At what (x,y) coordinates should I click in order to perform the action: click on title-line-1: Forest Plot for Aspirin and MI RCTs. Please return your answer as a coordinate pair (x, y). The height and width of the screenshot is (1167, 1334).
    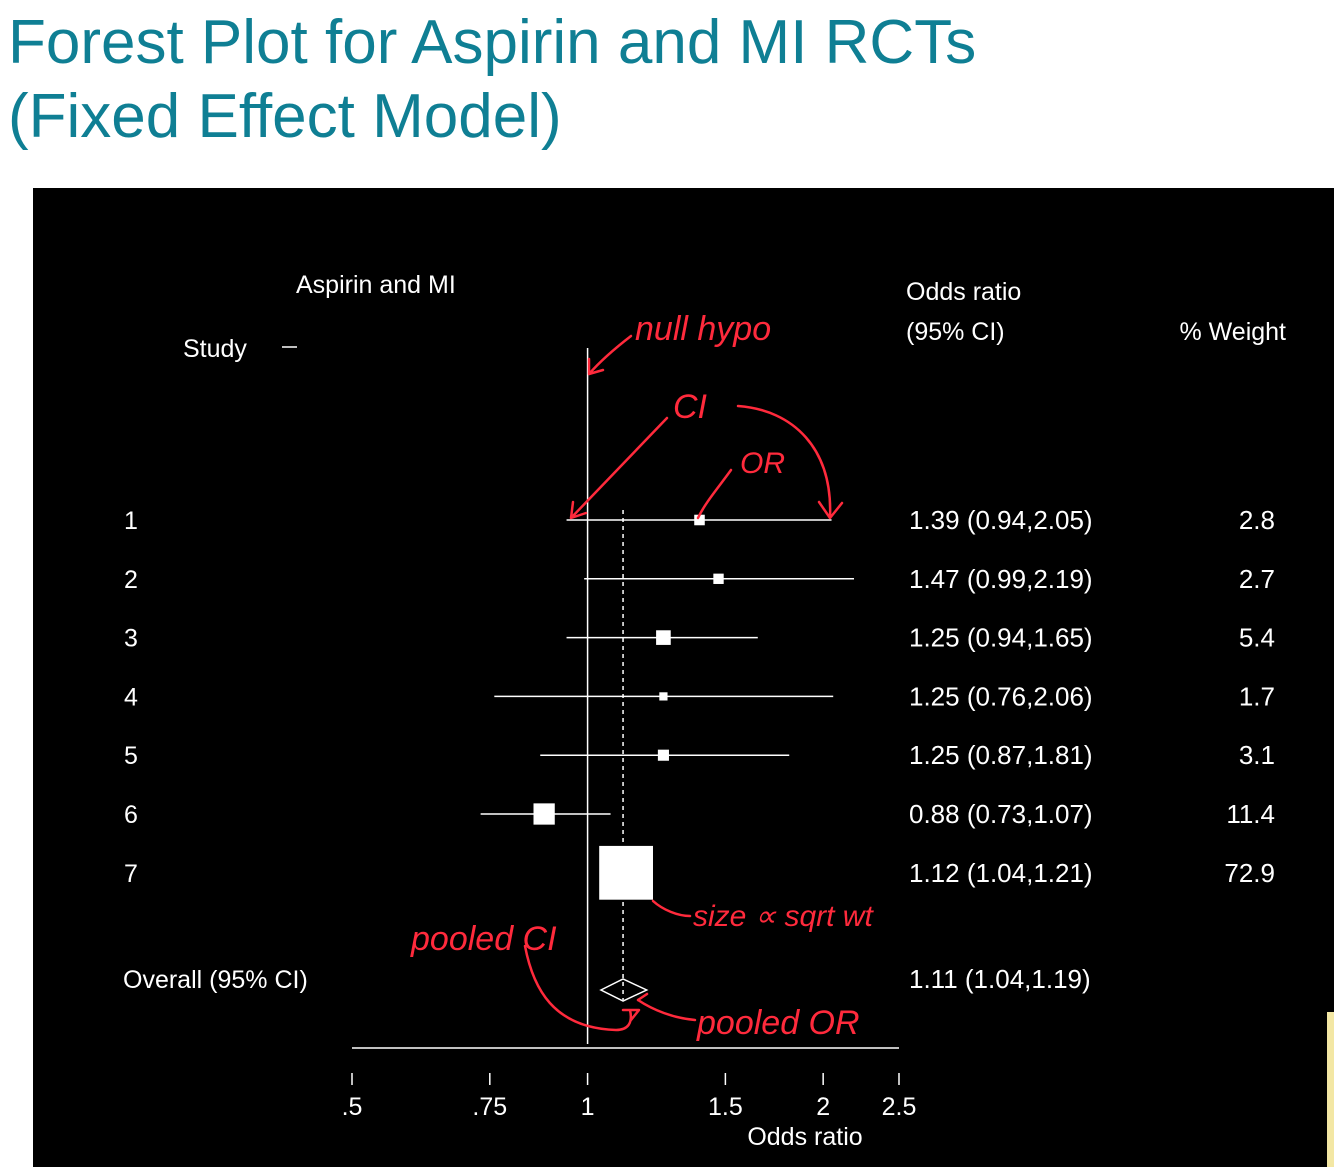
    Looking at the image, I should click on (492, 42).